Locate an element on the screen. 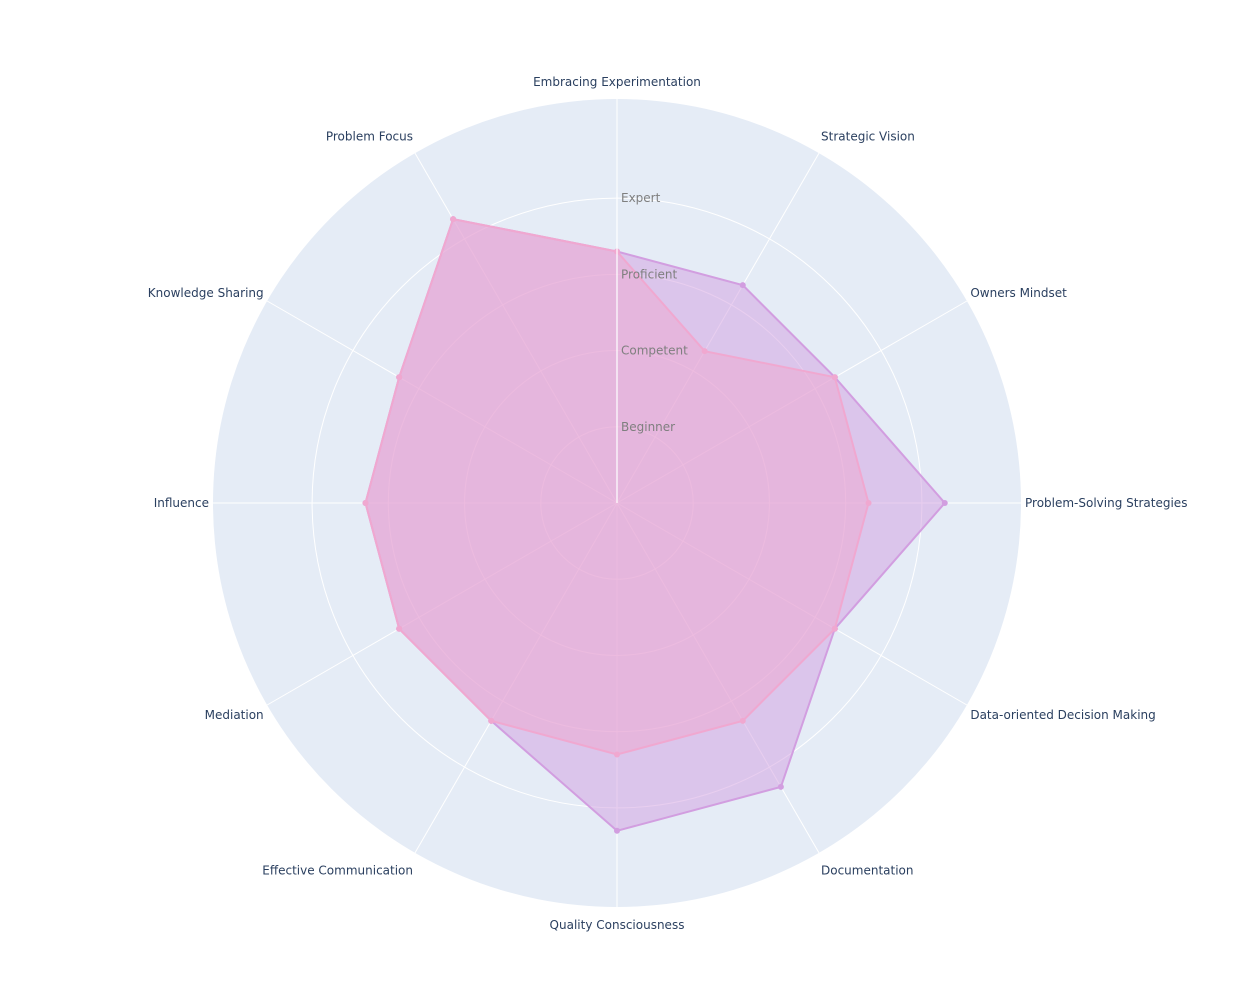  angular-axis-label: Owners Mindset is located at coordinates (1018, 293).